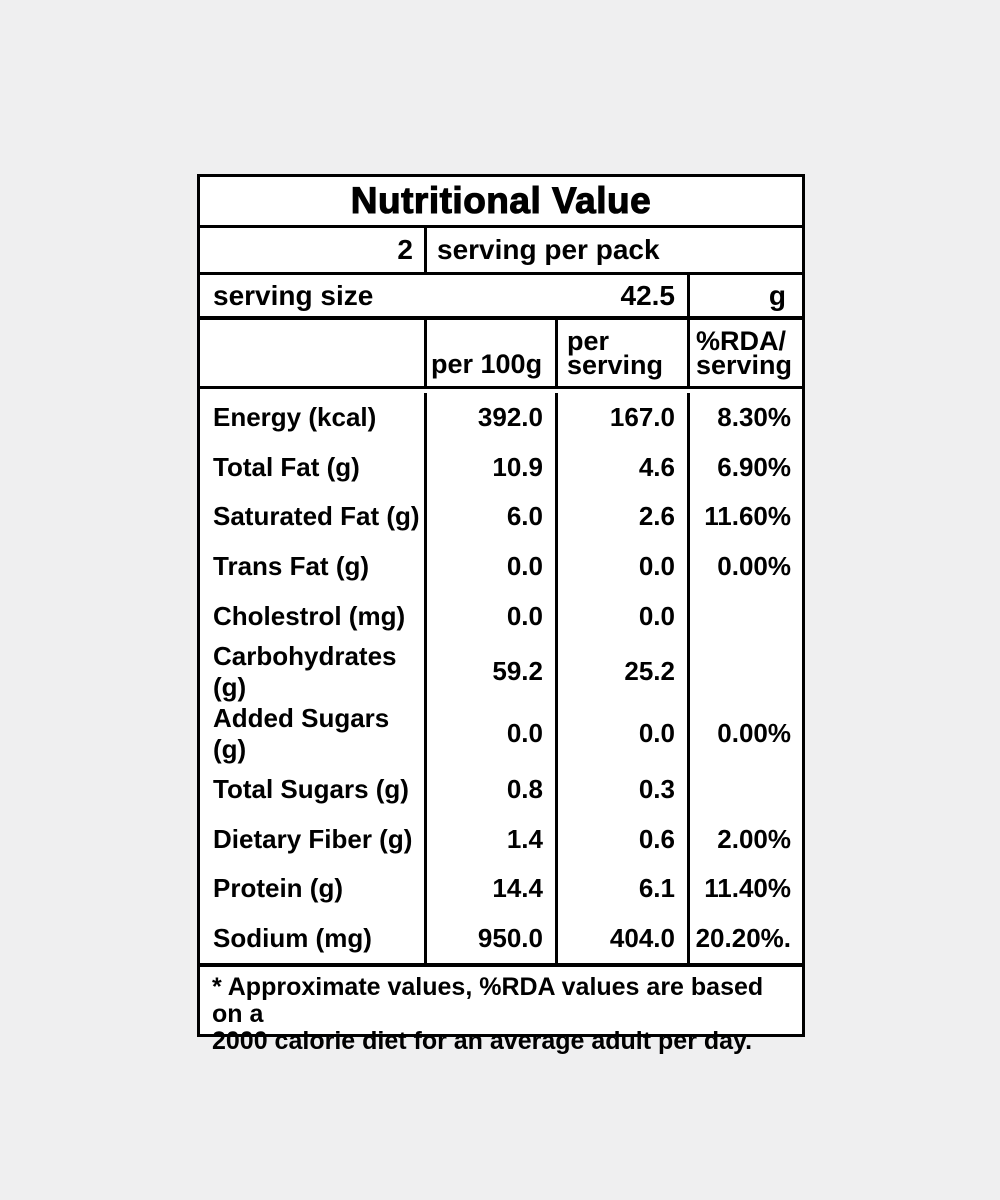  I want to click on nutrient-row: Saturated Fat (g) 6.0 2.6 11.60%, so click(501, 517).